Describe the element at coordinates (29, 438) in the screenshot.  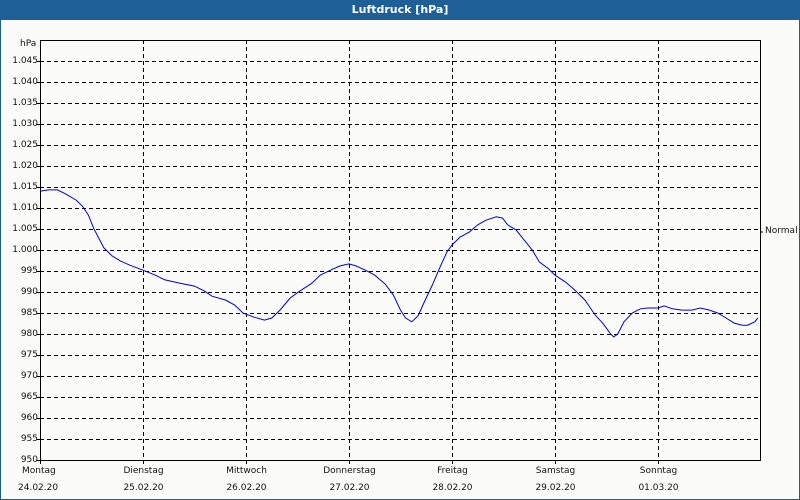
I see `y-tick-label: 955` at that location.